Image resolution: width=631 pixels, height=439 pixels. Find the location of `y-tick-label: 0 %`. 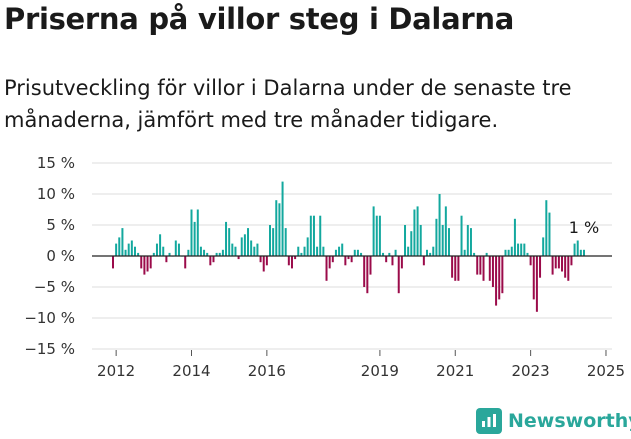

y-tick-label: 0 % is located at coordinates (60, 256).